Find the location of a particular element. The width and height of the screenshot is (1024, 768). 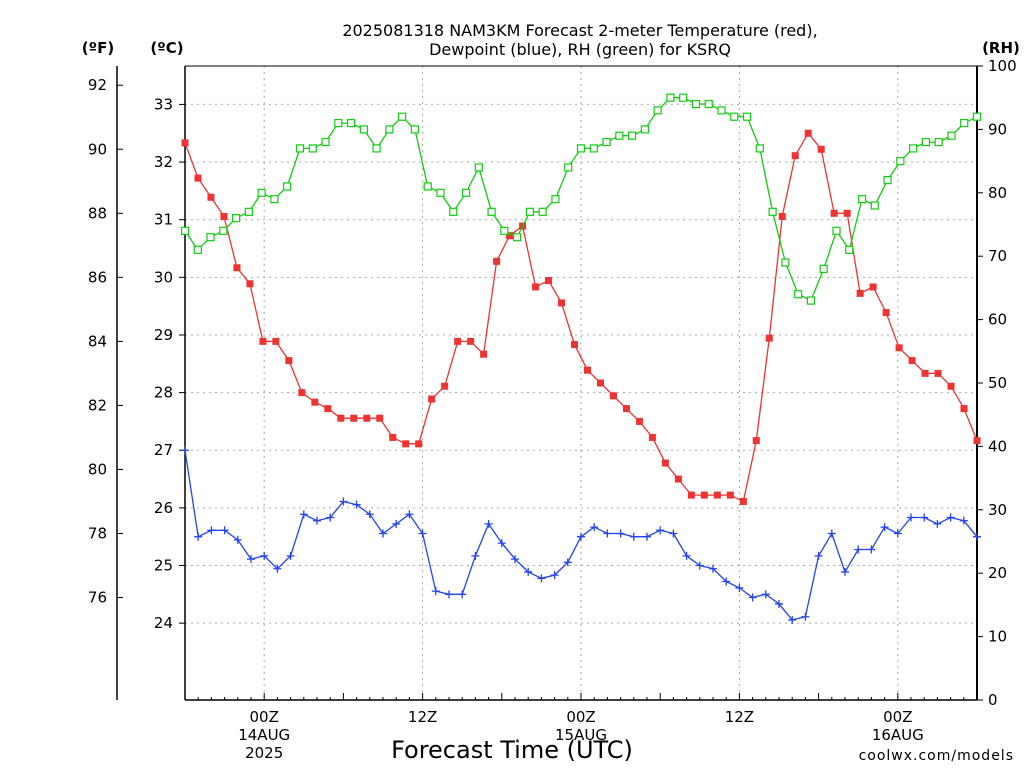

celsius-tick-label: 28 is located at coordinates (163, 393).